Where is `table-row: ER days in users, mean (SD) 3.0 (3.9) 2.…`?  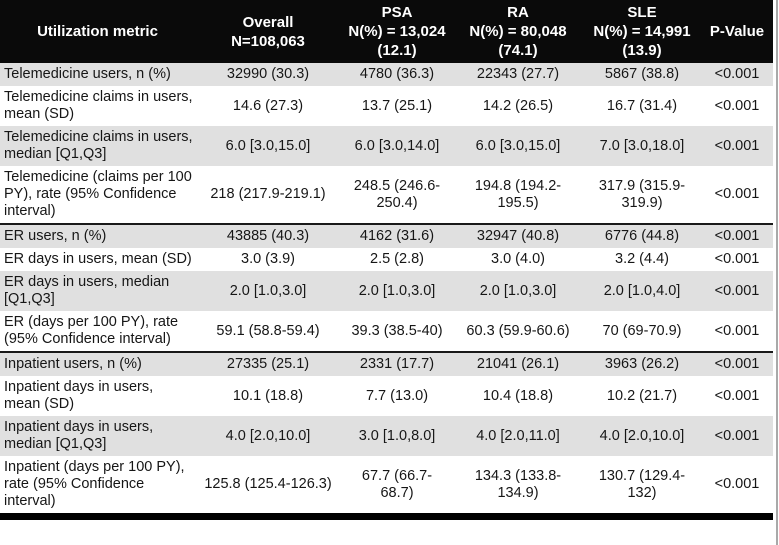 table-row: ER days in users, mean (SD) 3.0 (3.9) 2.… is located at coordinates (386, 259).